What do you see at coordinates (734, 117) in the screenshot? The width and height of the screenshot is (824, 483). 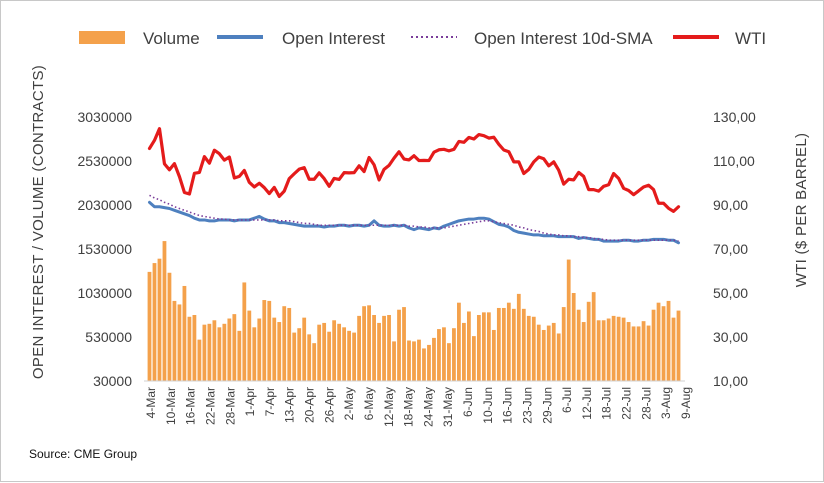 I see `right-tick-label: 130,00` at bounding box center [734, 117].